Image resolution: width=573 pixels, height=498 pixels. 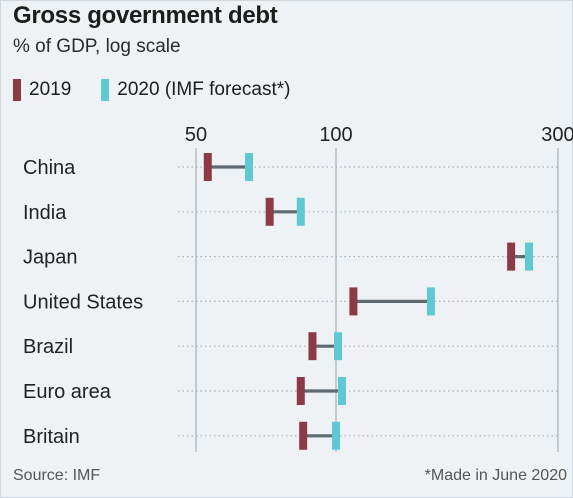 I want to click on legend-label-2020: 2020 (IMF forecast*), so click(x=204, y=89).